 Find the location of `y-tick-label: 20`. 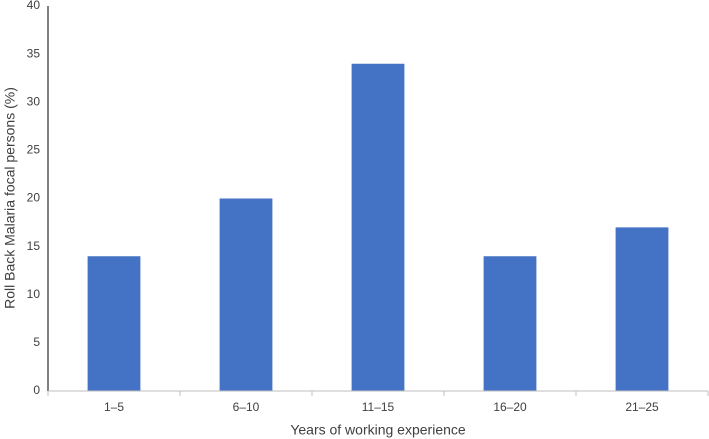

y-tick-label: 20 is located at coordinates (34, 198).